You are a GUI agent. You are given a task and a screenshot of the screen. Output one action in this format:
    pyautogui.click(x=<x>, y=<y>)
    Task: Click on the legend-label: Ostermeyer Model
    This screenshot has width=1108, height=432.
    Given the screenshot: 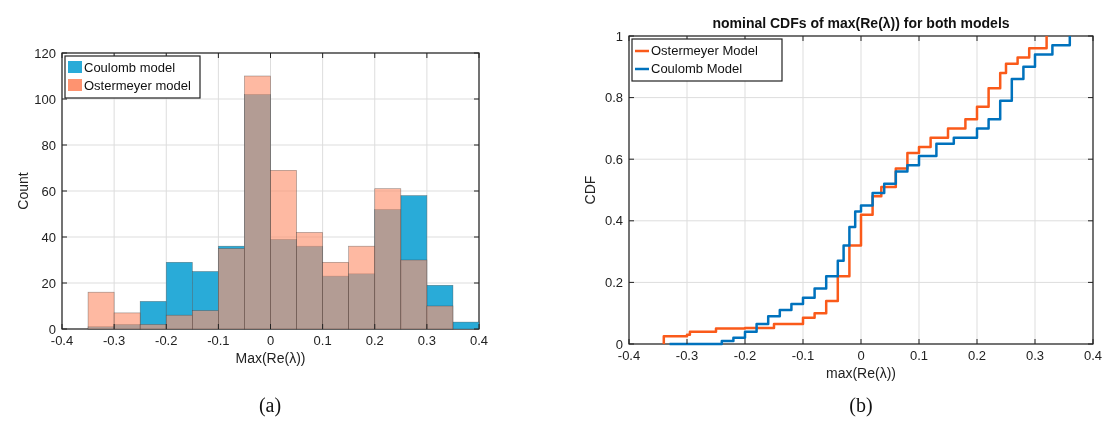 What is the action you would take?
    pyautogui.click(x=705, y=50)
    